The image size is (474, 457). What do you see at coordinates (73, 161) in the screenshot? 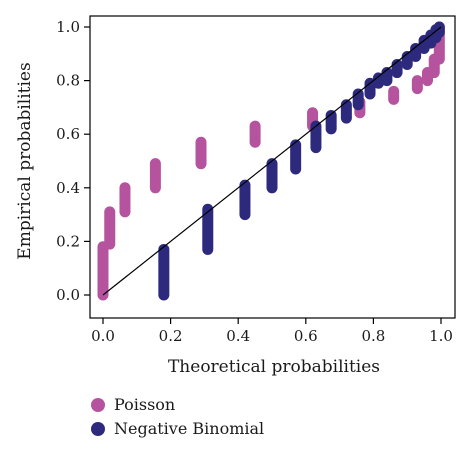
I see `y-axis-ticks: 0.0 0.2 0.4 0.6 0.8 1.0` at bounding box center [73, 161].